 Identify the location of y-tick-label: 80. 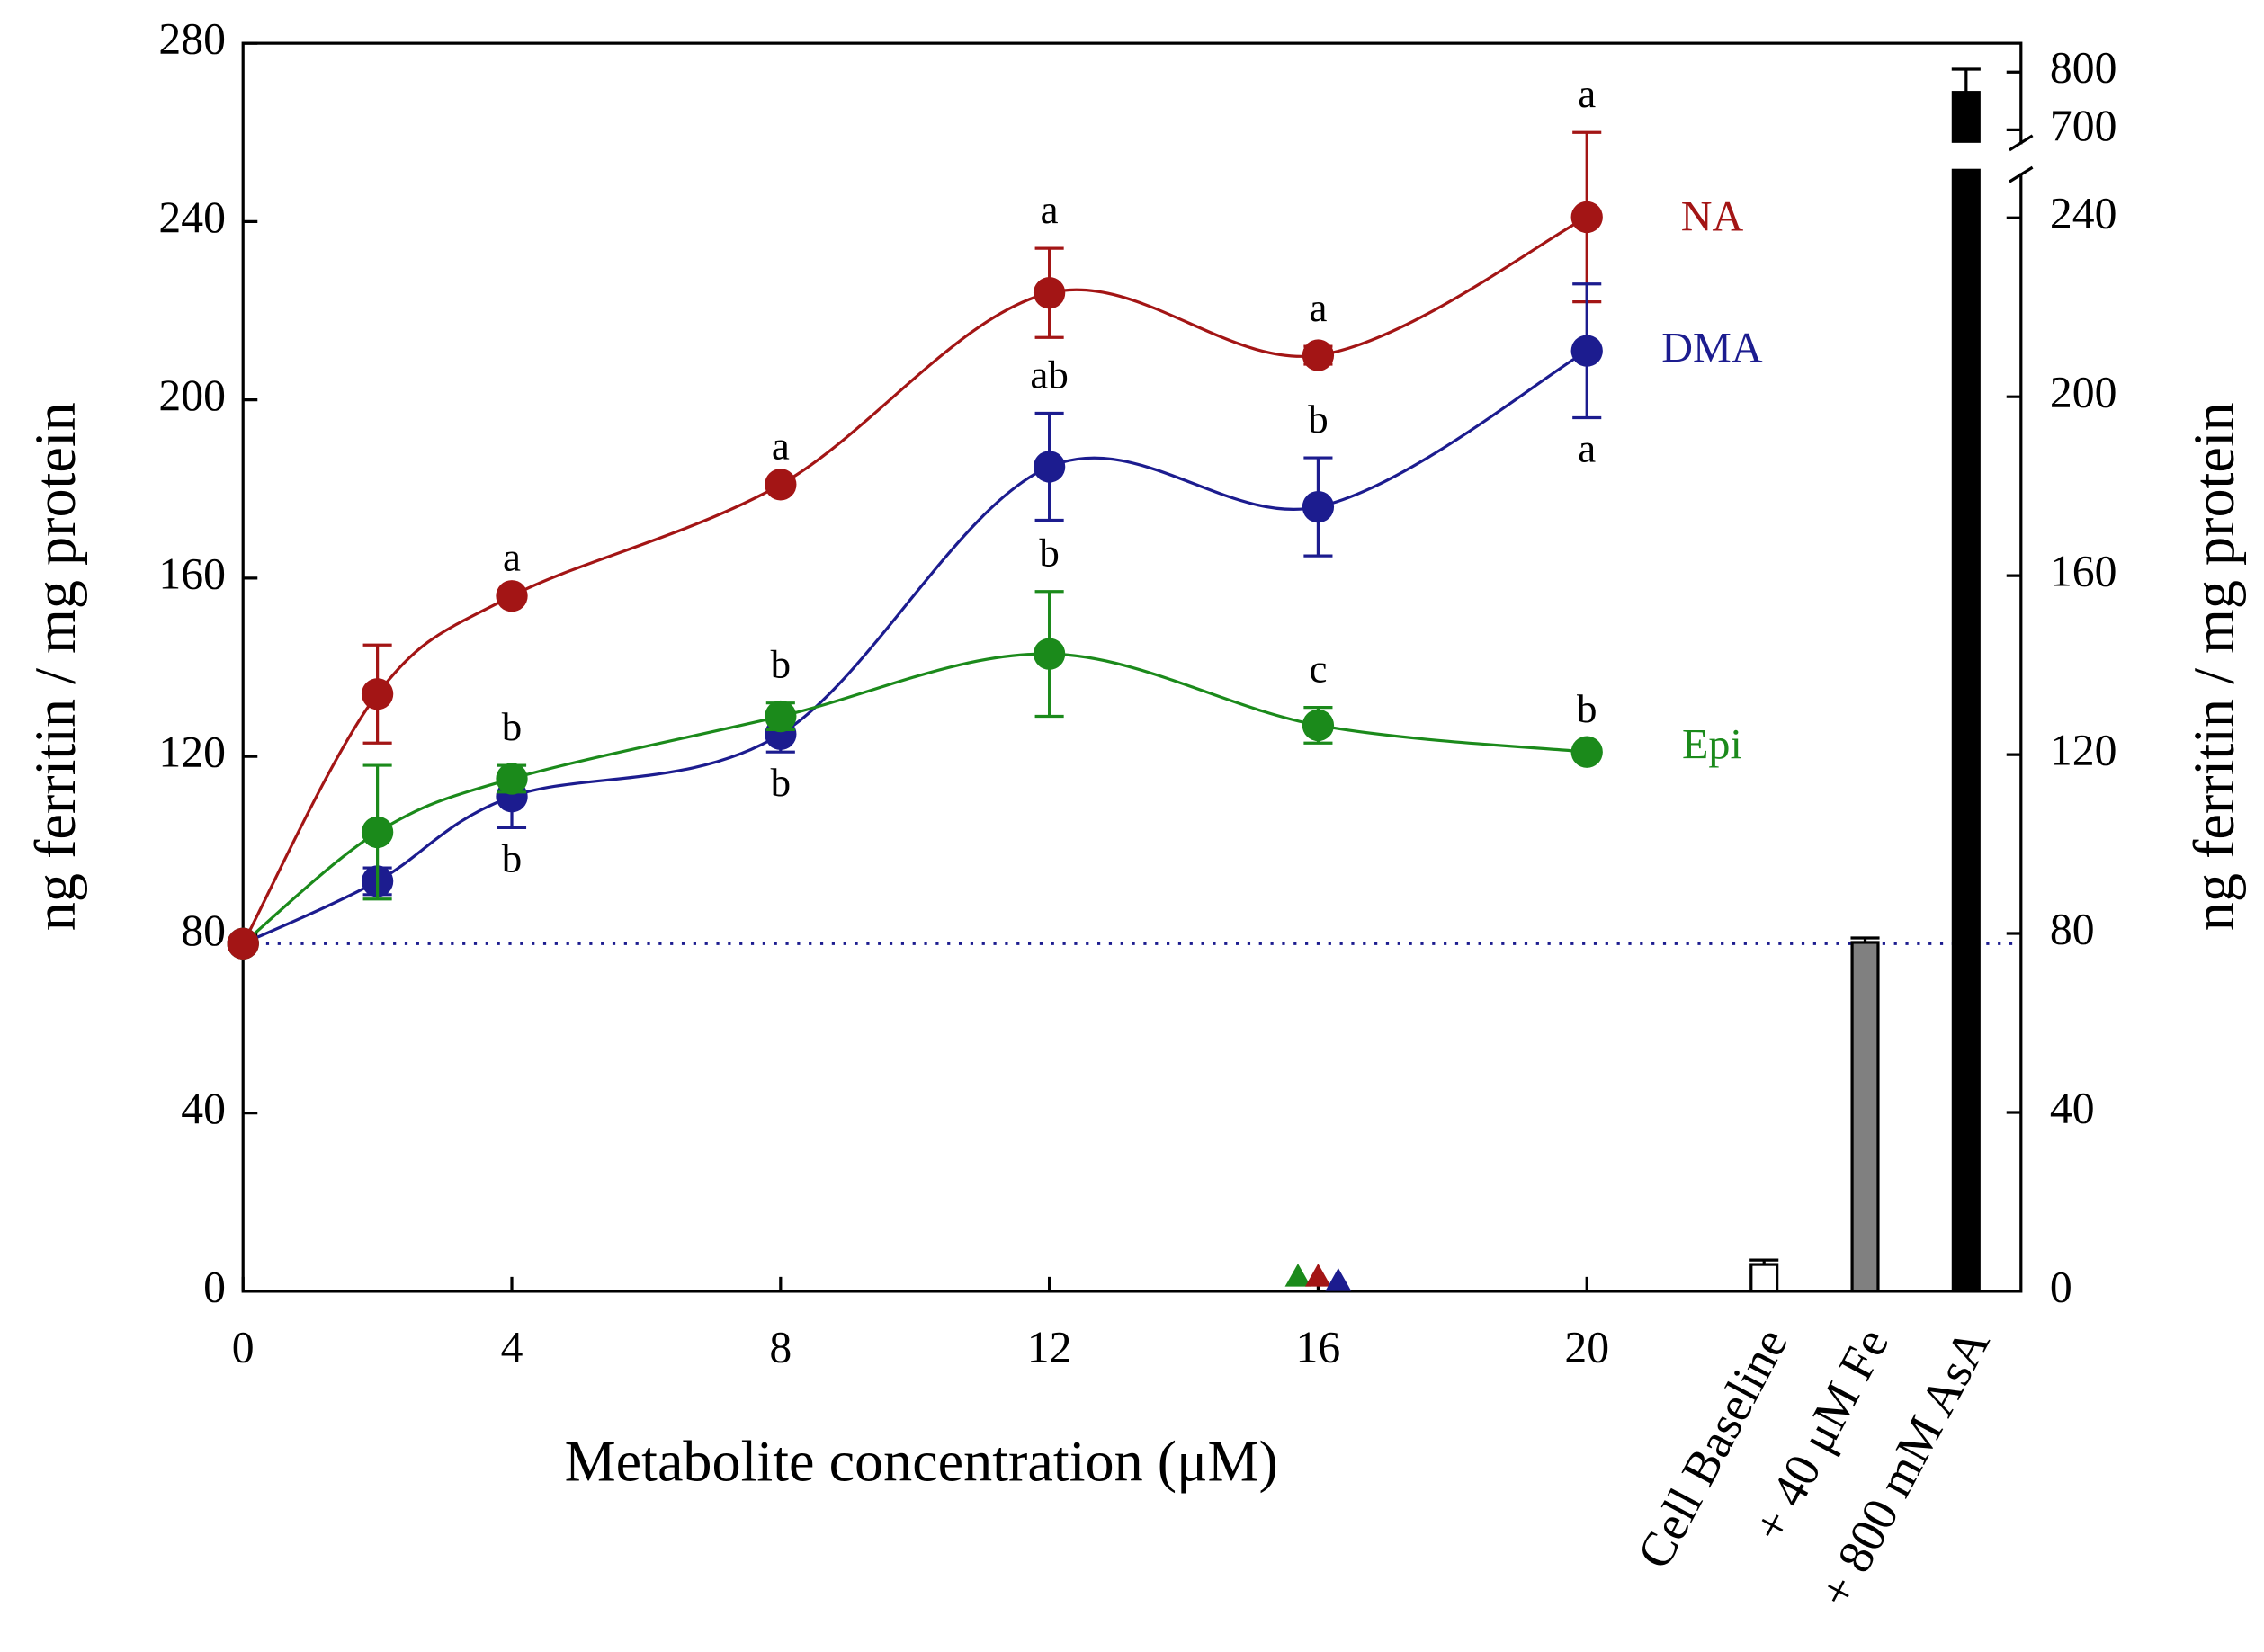
(203, 930).